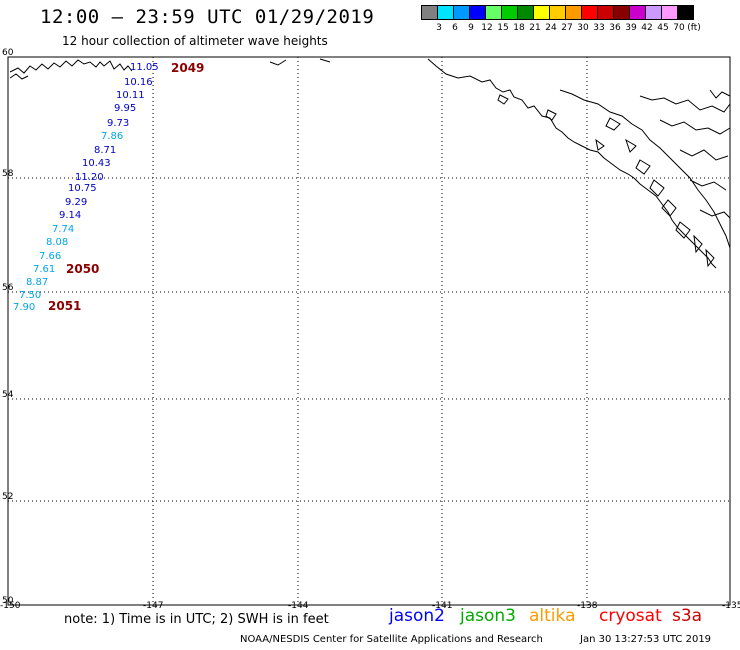 This screenshot has width=740, height=650. I want to click on legend-swatch, so click(685, 12).